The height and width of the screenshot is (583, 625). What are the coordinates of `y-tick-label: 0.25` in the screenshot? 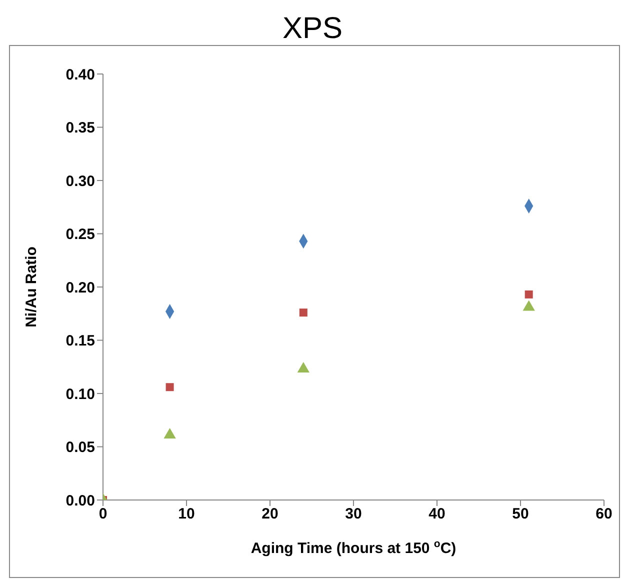 It's located at (80, 235).